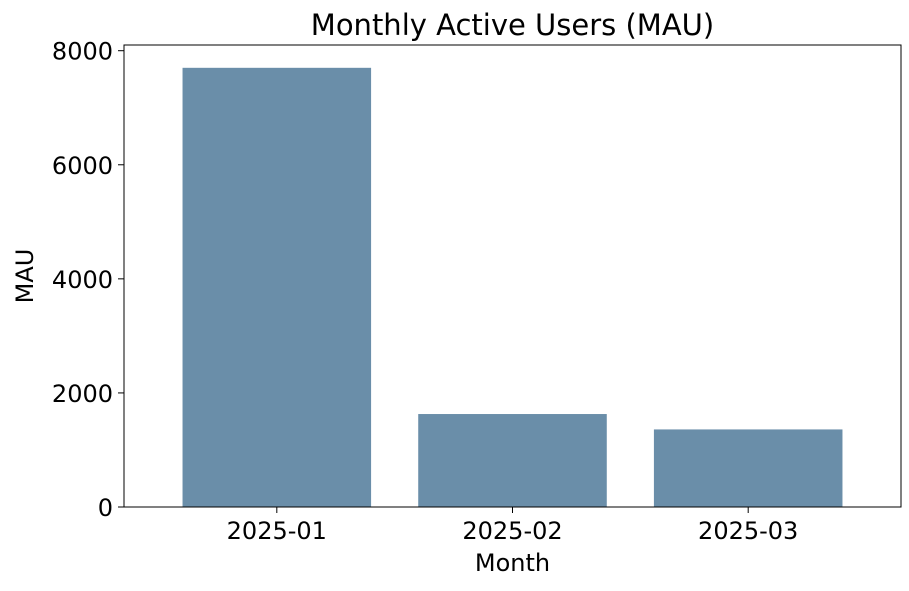 The width and height of the screenshot is (909, 591). What do you see at coordinates (82, 52) in the screenshot?
I see `y-tick-label: 8000` at bounding box center [82, 52].